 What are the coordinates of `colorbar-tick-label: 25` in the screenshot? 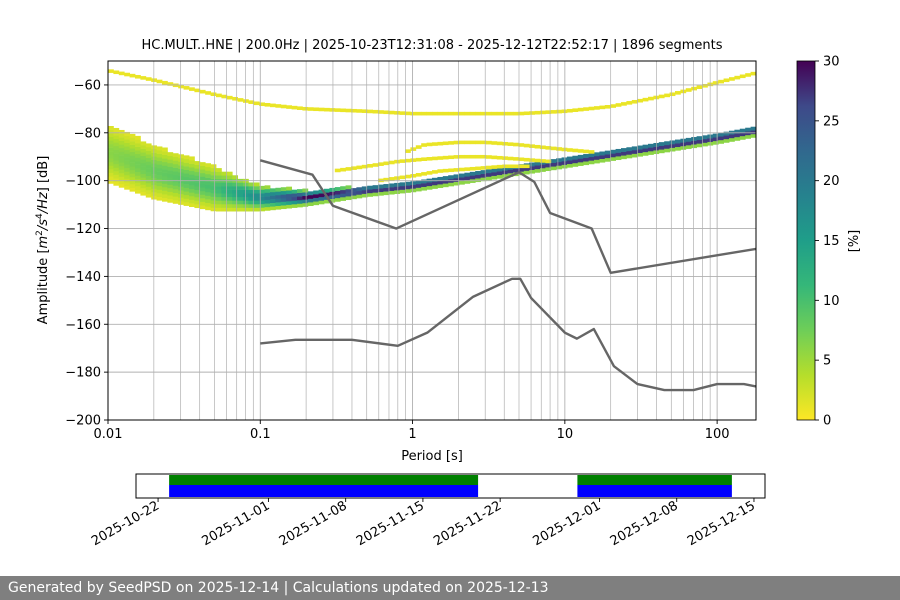 It's located at (831, 121).